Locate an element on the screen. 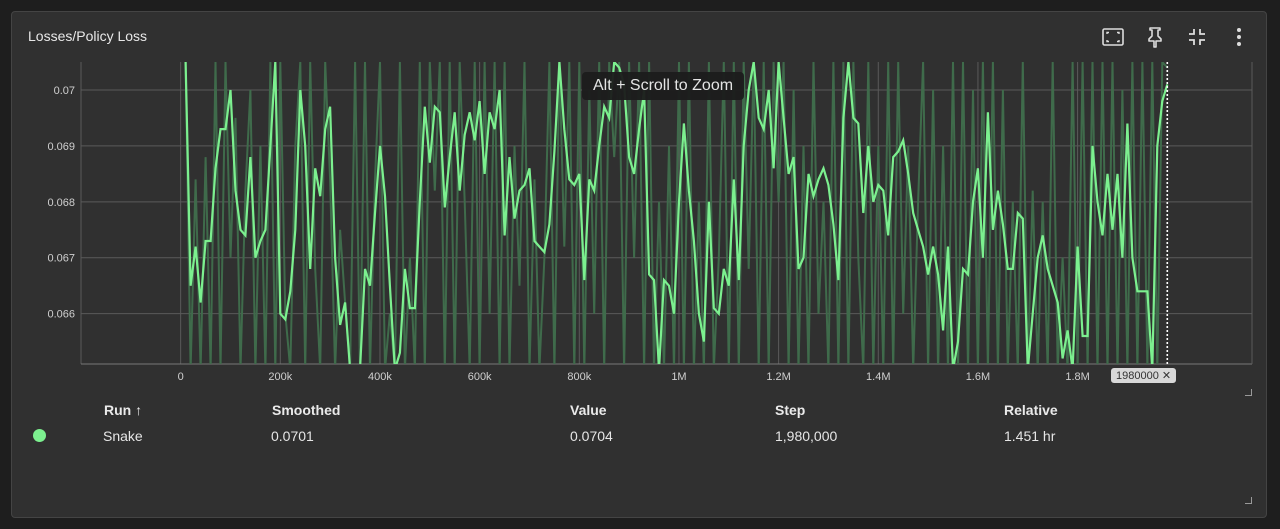 Image resolution: width=1280 pixels, height=529 pixels. x-tick-label: 400k is located at coordinates (380, 377).